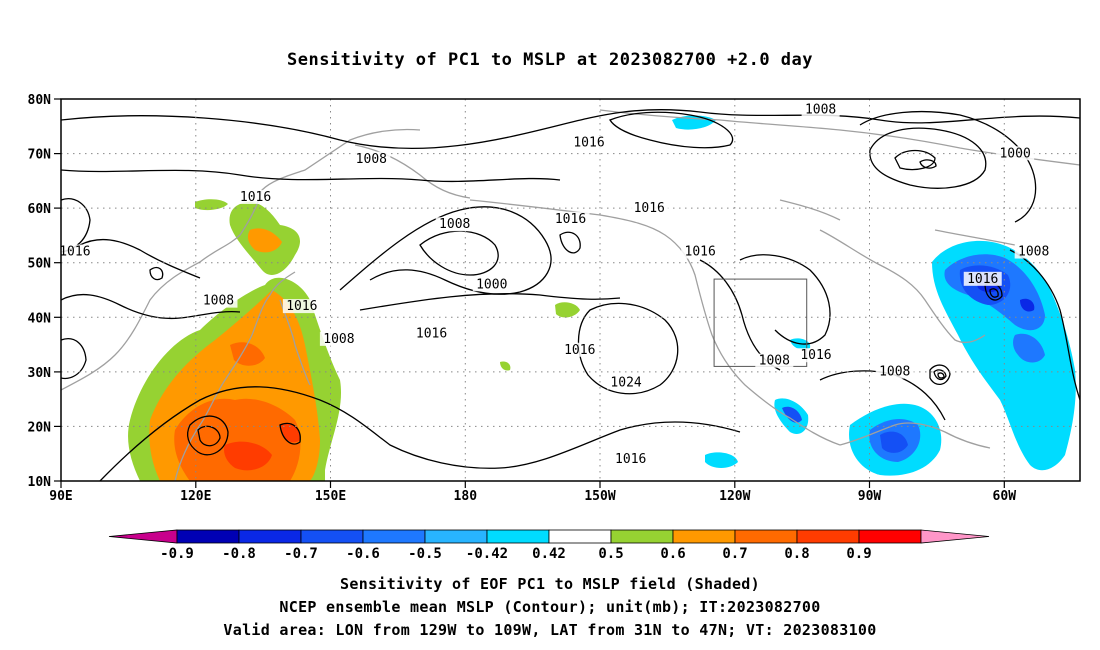  I want to click on lon-tick-label: 180, so click(466, 496).